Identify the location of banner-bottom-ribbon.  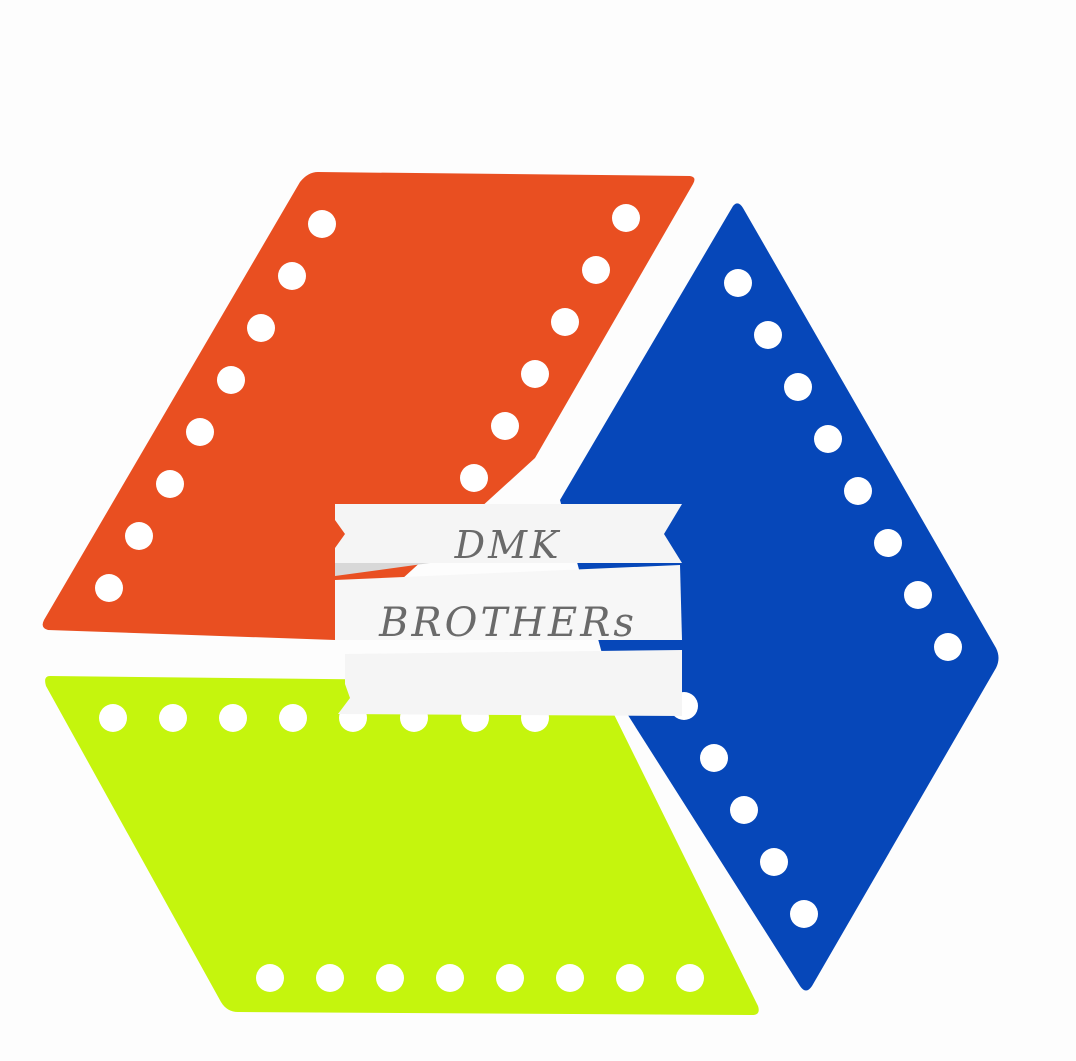
(510, 683).